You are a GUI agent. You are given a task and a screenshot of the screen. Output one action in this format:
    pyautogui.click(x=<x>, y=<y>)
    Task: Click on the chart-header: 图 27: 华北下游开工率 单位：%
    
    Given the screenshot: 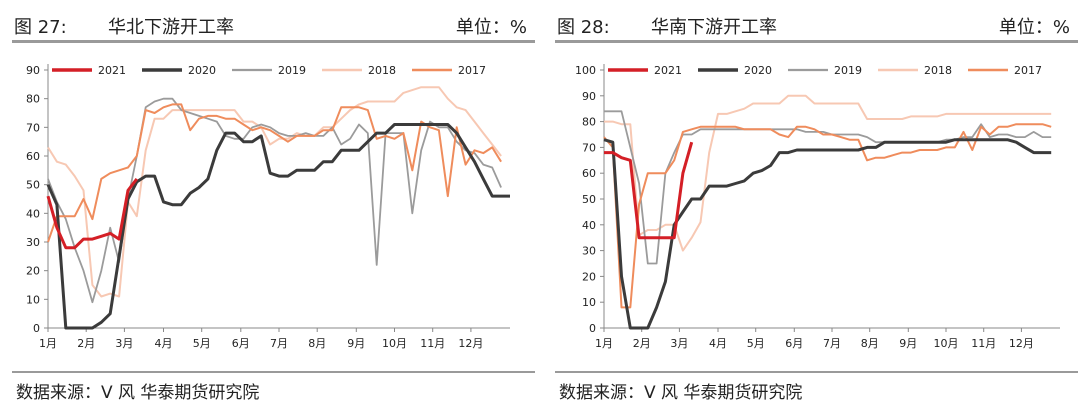 What is the action you would take?
    pyautogui.click(x=273, y=23)
    